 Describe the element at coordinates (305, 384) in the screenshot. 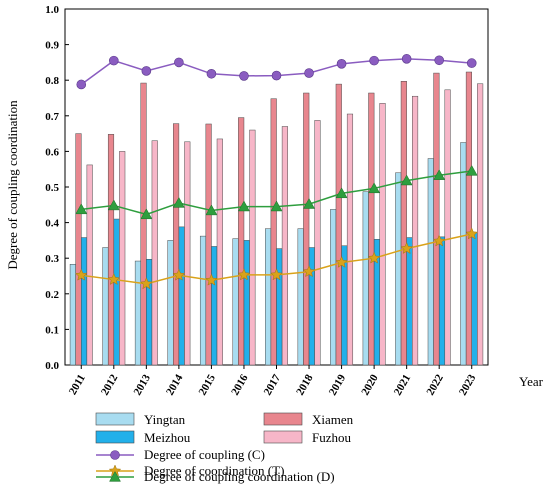

I see `x-tick-label: 2018` at that location.